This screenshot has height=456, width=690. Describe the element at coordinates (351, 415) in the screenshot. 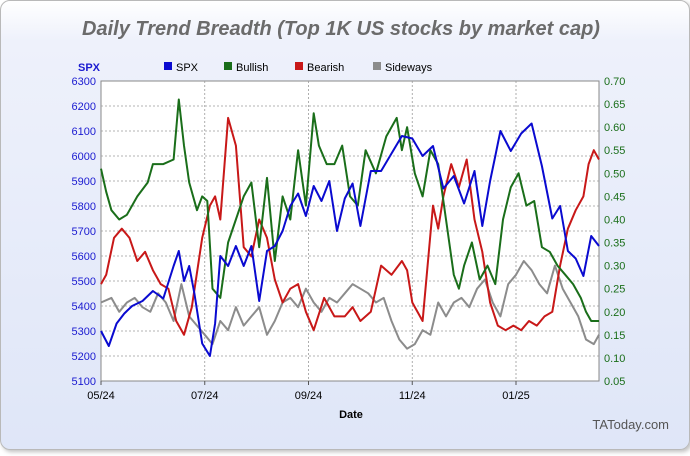

I see `x-axis-label: Date` at that location.